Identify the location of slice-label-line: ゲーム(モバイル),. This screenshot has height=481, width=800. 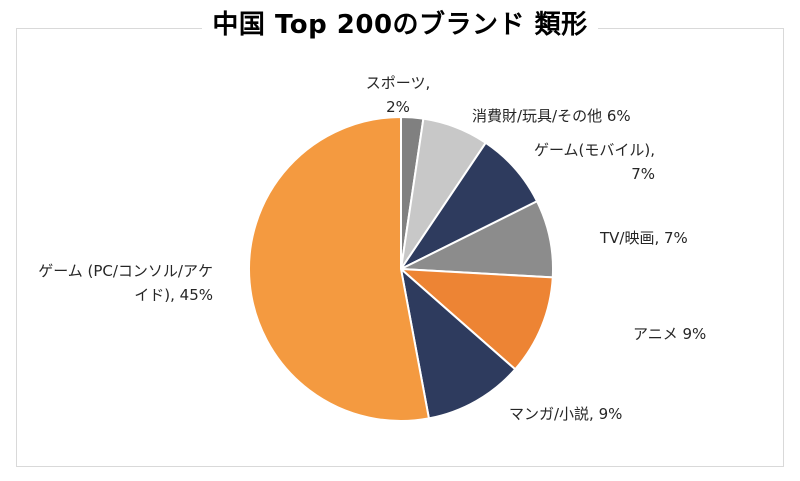
(594, 150).